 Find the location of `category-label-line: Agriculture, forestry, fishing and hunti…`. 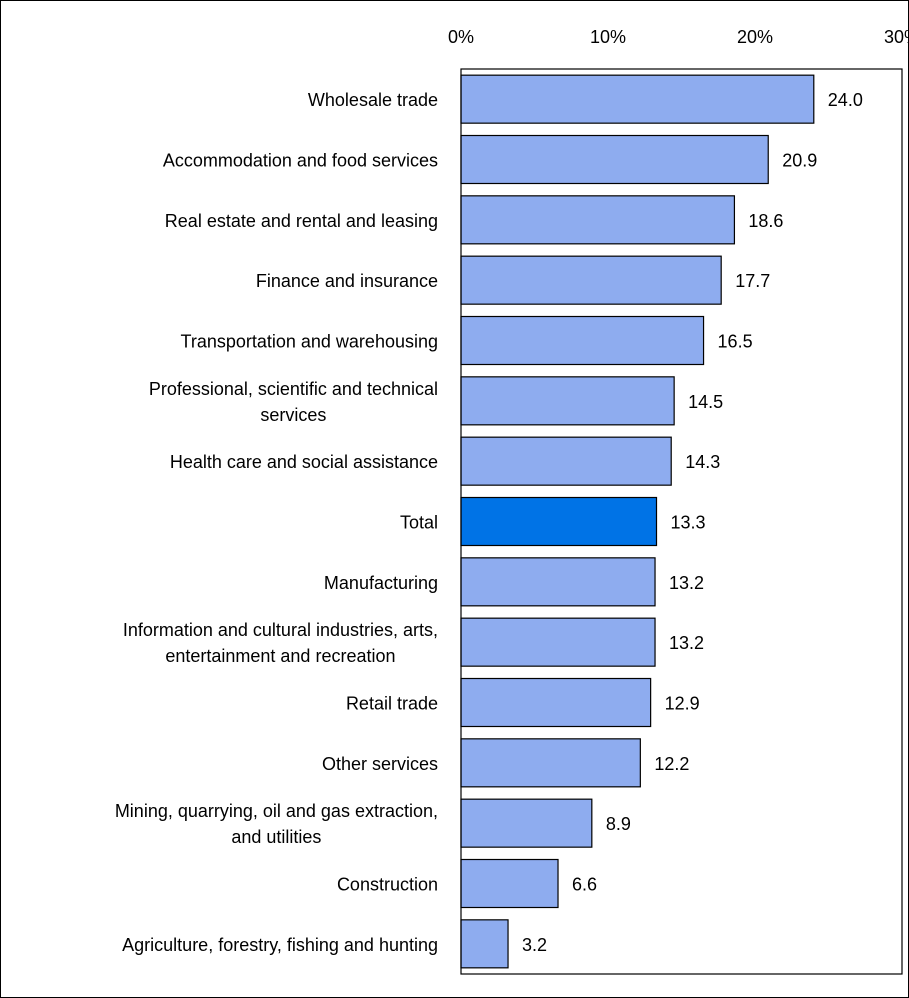

category-label-line: Agriculture, forestry, fishing and hunti… is located at coordinates (280, 945).